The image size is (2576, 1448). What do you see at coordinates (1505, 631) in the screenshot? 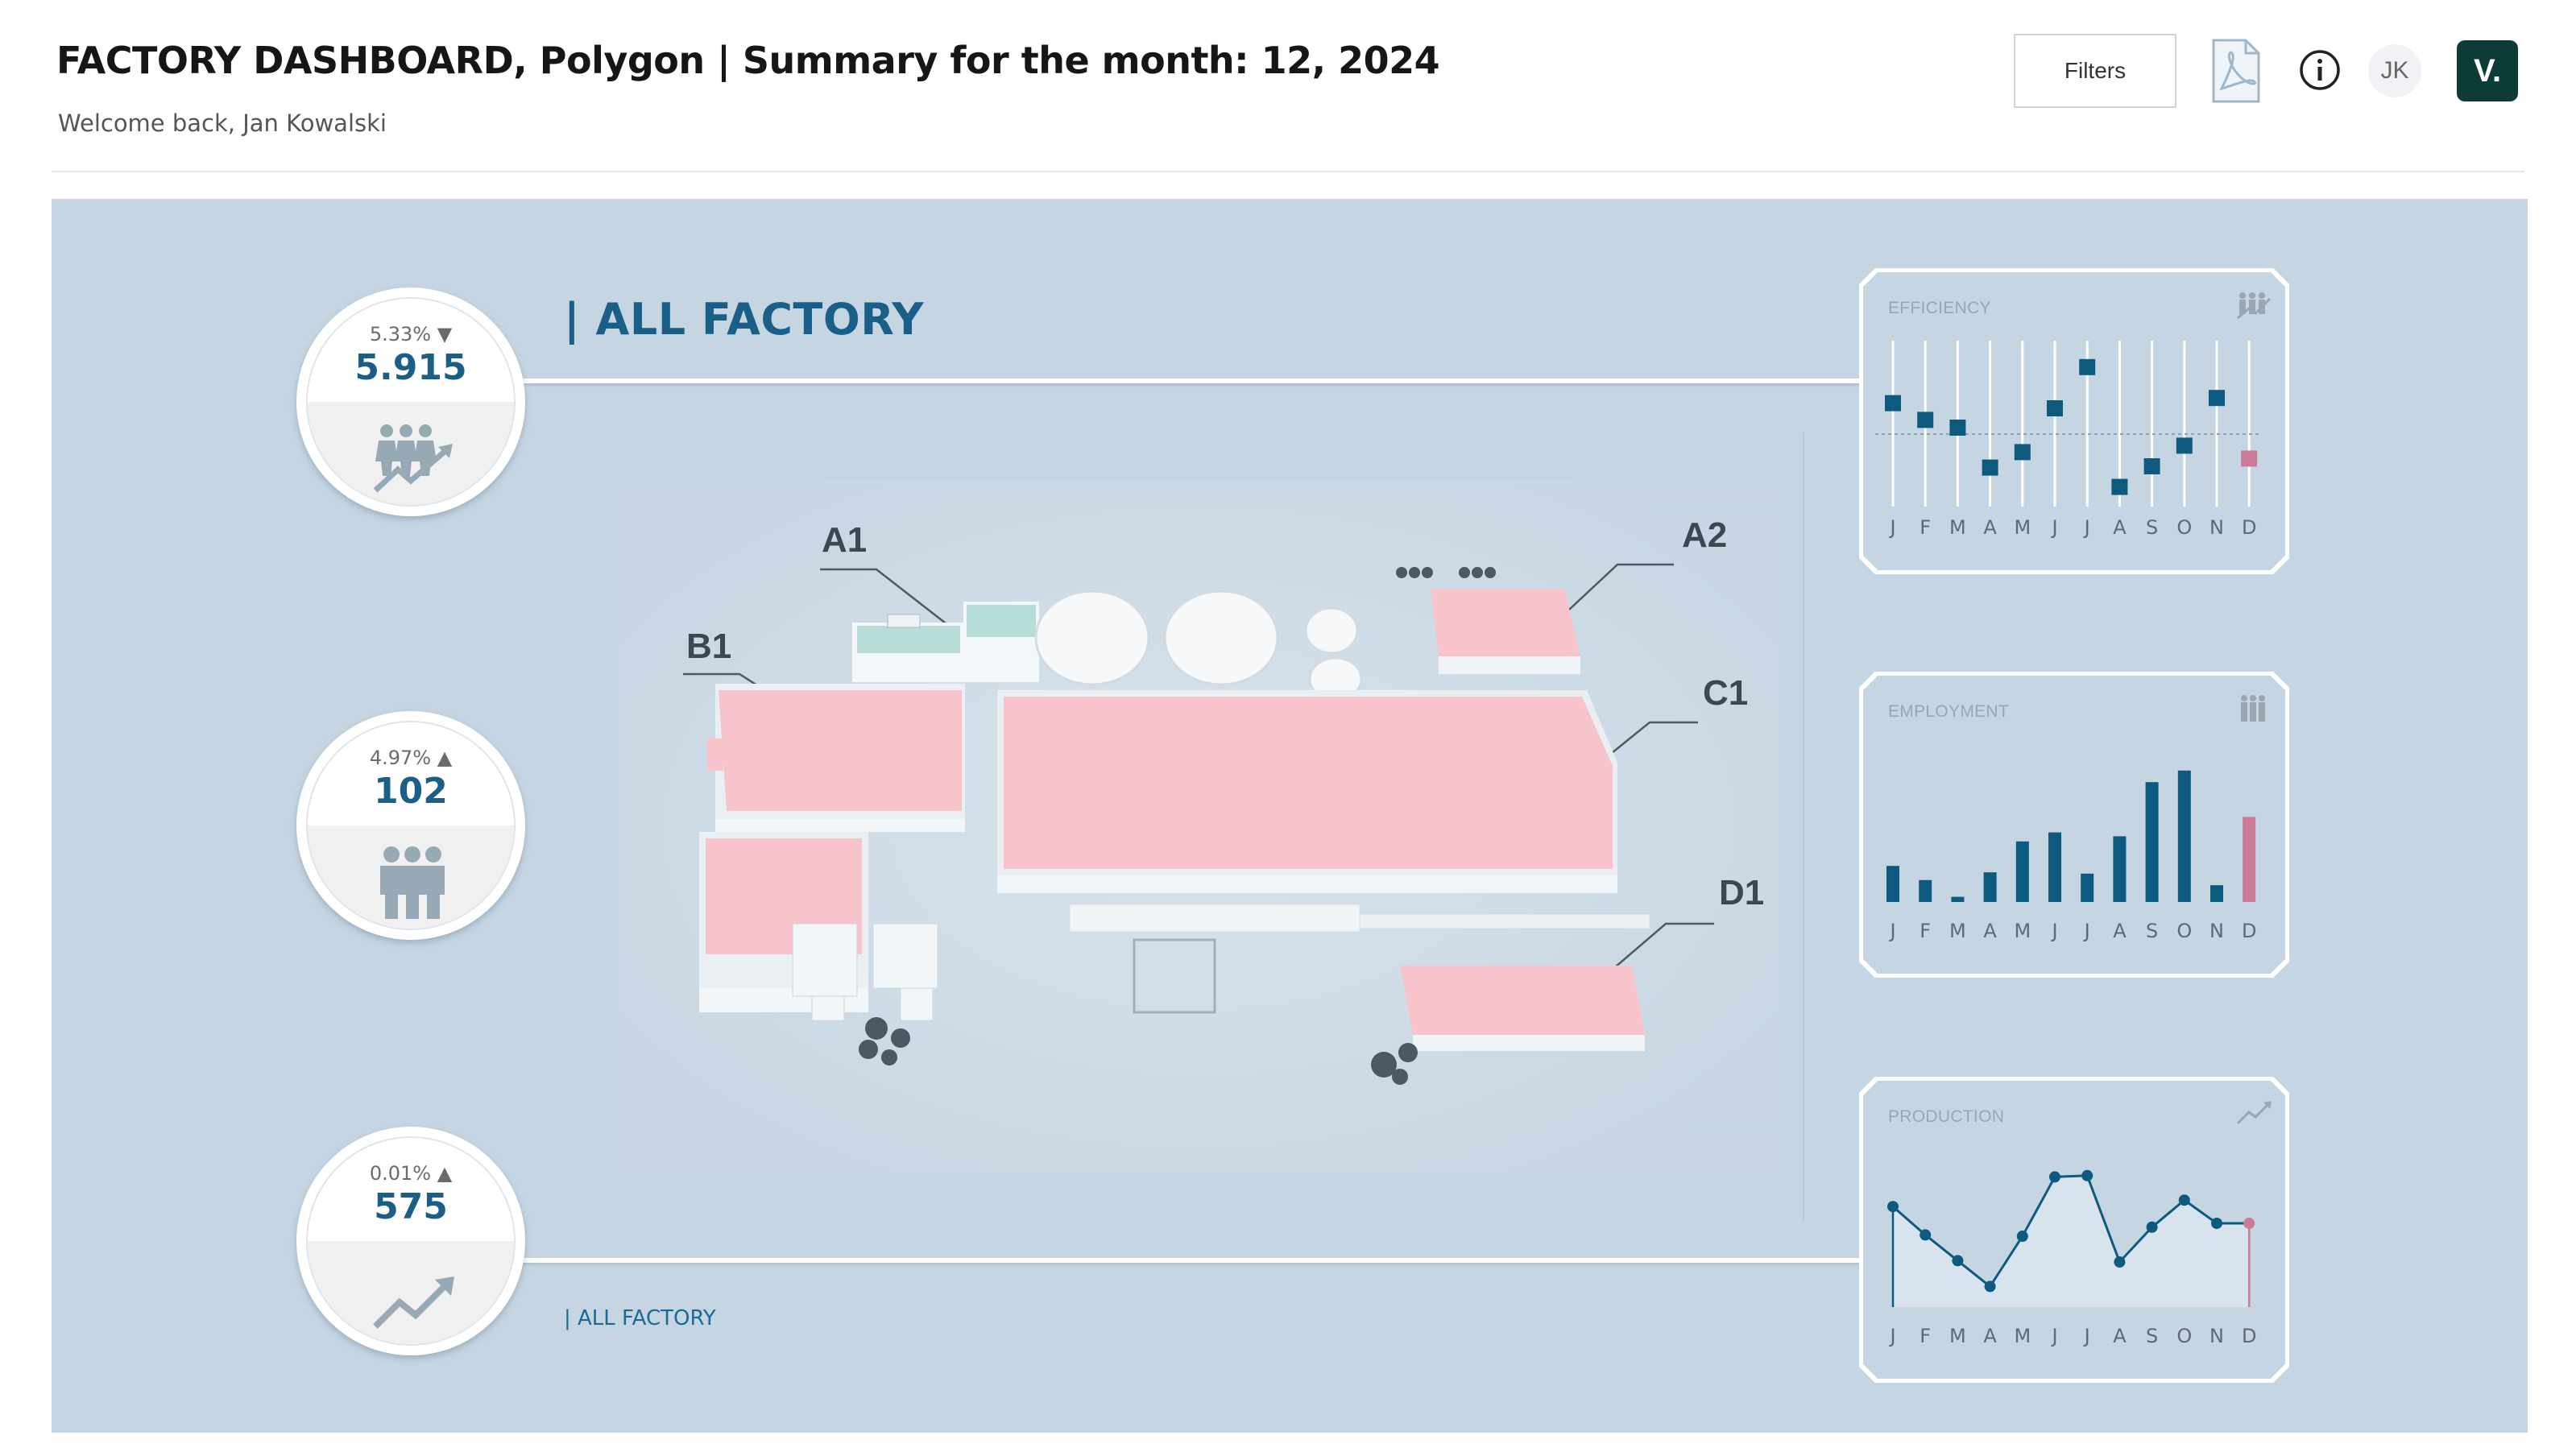
I see `building-a2` at bounding box center [1505, 631].